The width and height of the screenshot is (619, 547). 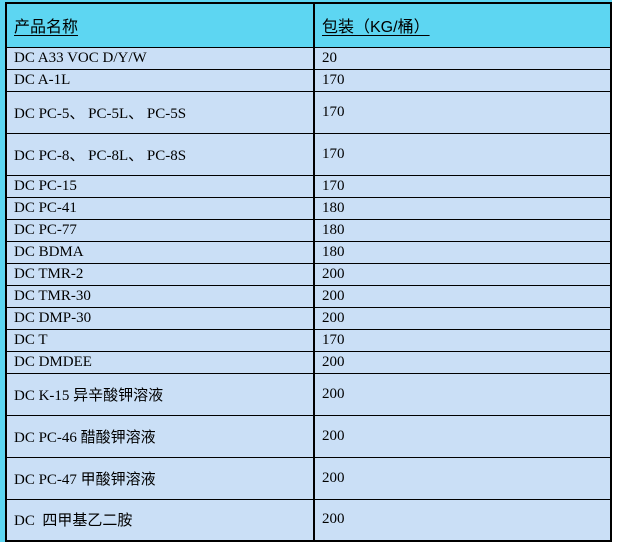 What do you see at coordinates (160, 154) in the screenshot?
I see `product-name-cell: DC PC-8、 PC-8L、 PC-8S` at bounding box center [160, 154].